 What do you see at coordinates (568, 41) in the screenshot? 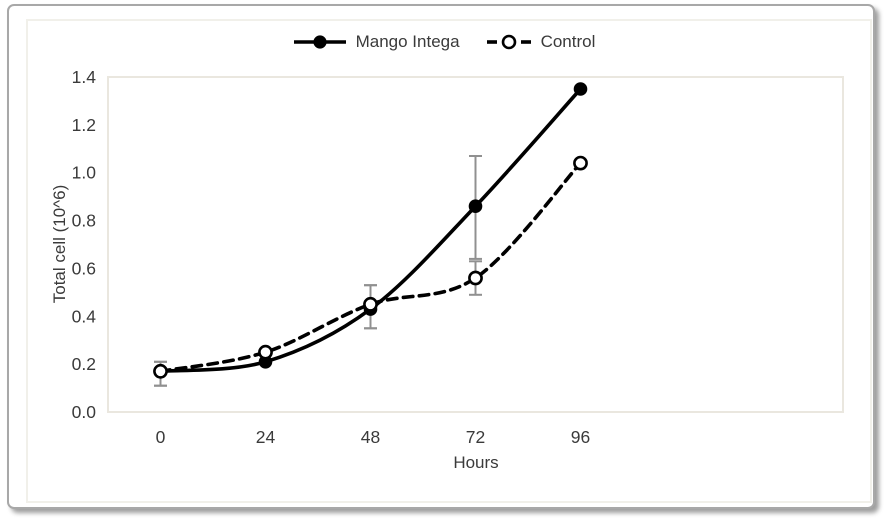
I see `legend-label-control: Control` at bounding box center [568, 41].